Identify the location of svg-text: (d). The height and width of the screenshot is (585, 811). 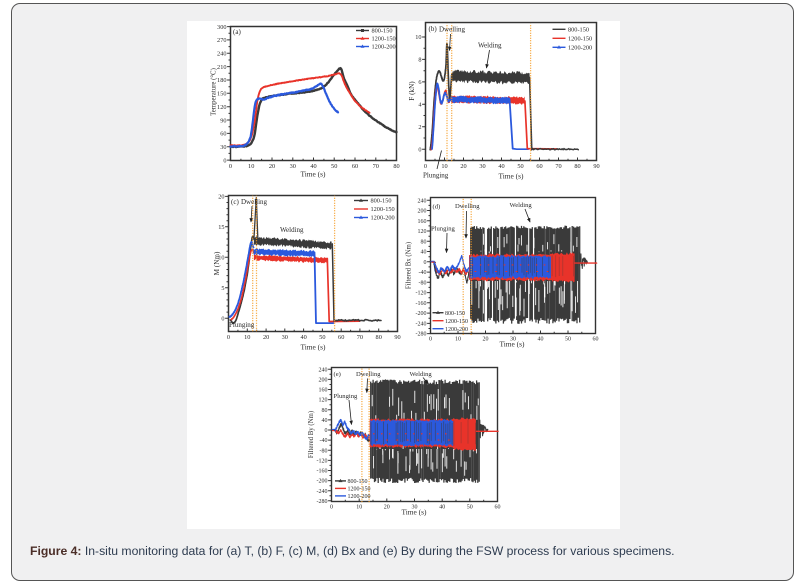
(437, 207).